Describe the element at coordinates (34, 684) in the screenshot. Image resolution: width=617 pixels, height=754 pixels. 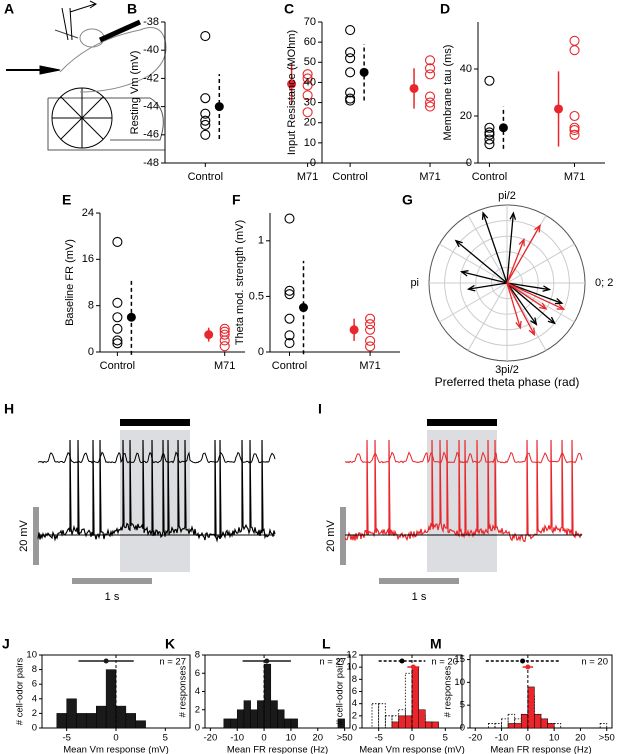
I see `y-tick-label: 6` at that location.